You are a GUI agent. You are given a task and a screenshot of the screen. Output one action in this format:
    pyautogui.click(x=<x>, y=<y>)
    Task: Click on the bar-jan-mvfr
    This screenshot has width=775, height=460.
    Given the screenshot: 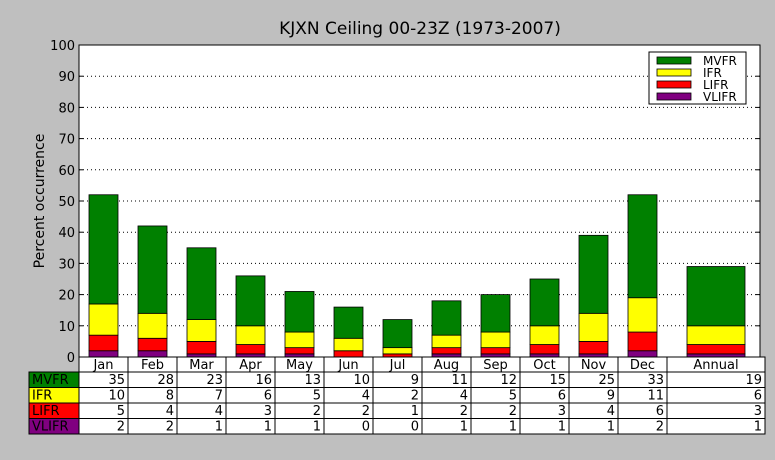 What is the action you would take?
    pyautogui.click(x=103, y=249)
    